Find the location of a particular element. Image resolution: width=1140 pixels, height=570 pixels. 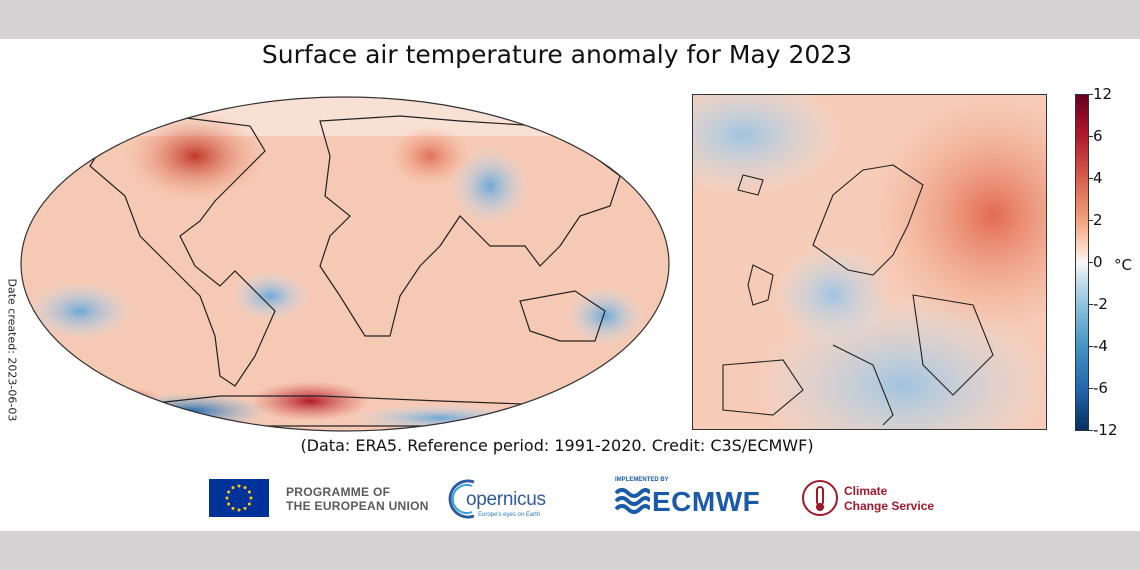

ecmwf-wave-icon is located at coordinates (632, 501).